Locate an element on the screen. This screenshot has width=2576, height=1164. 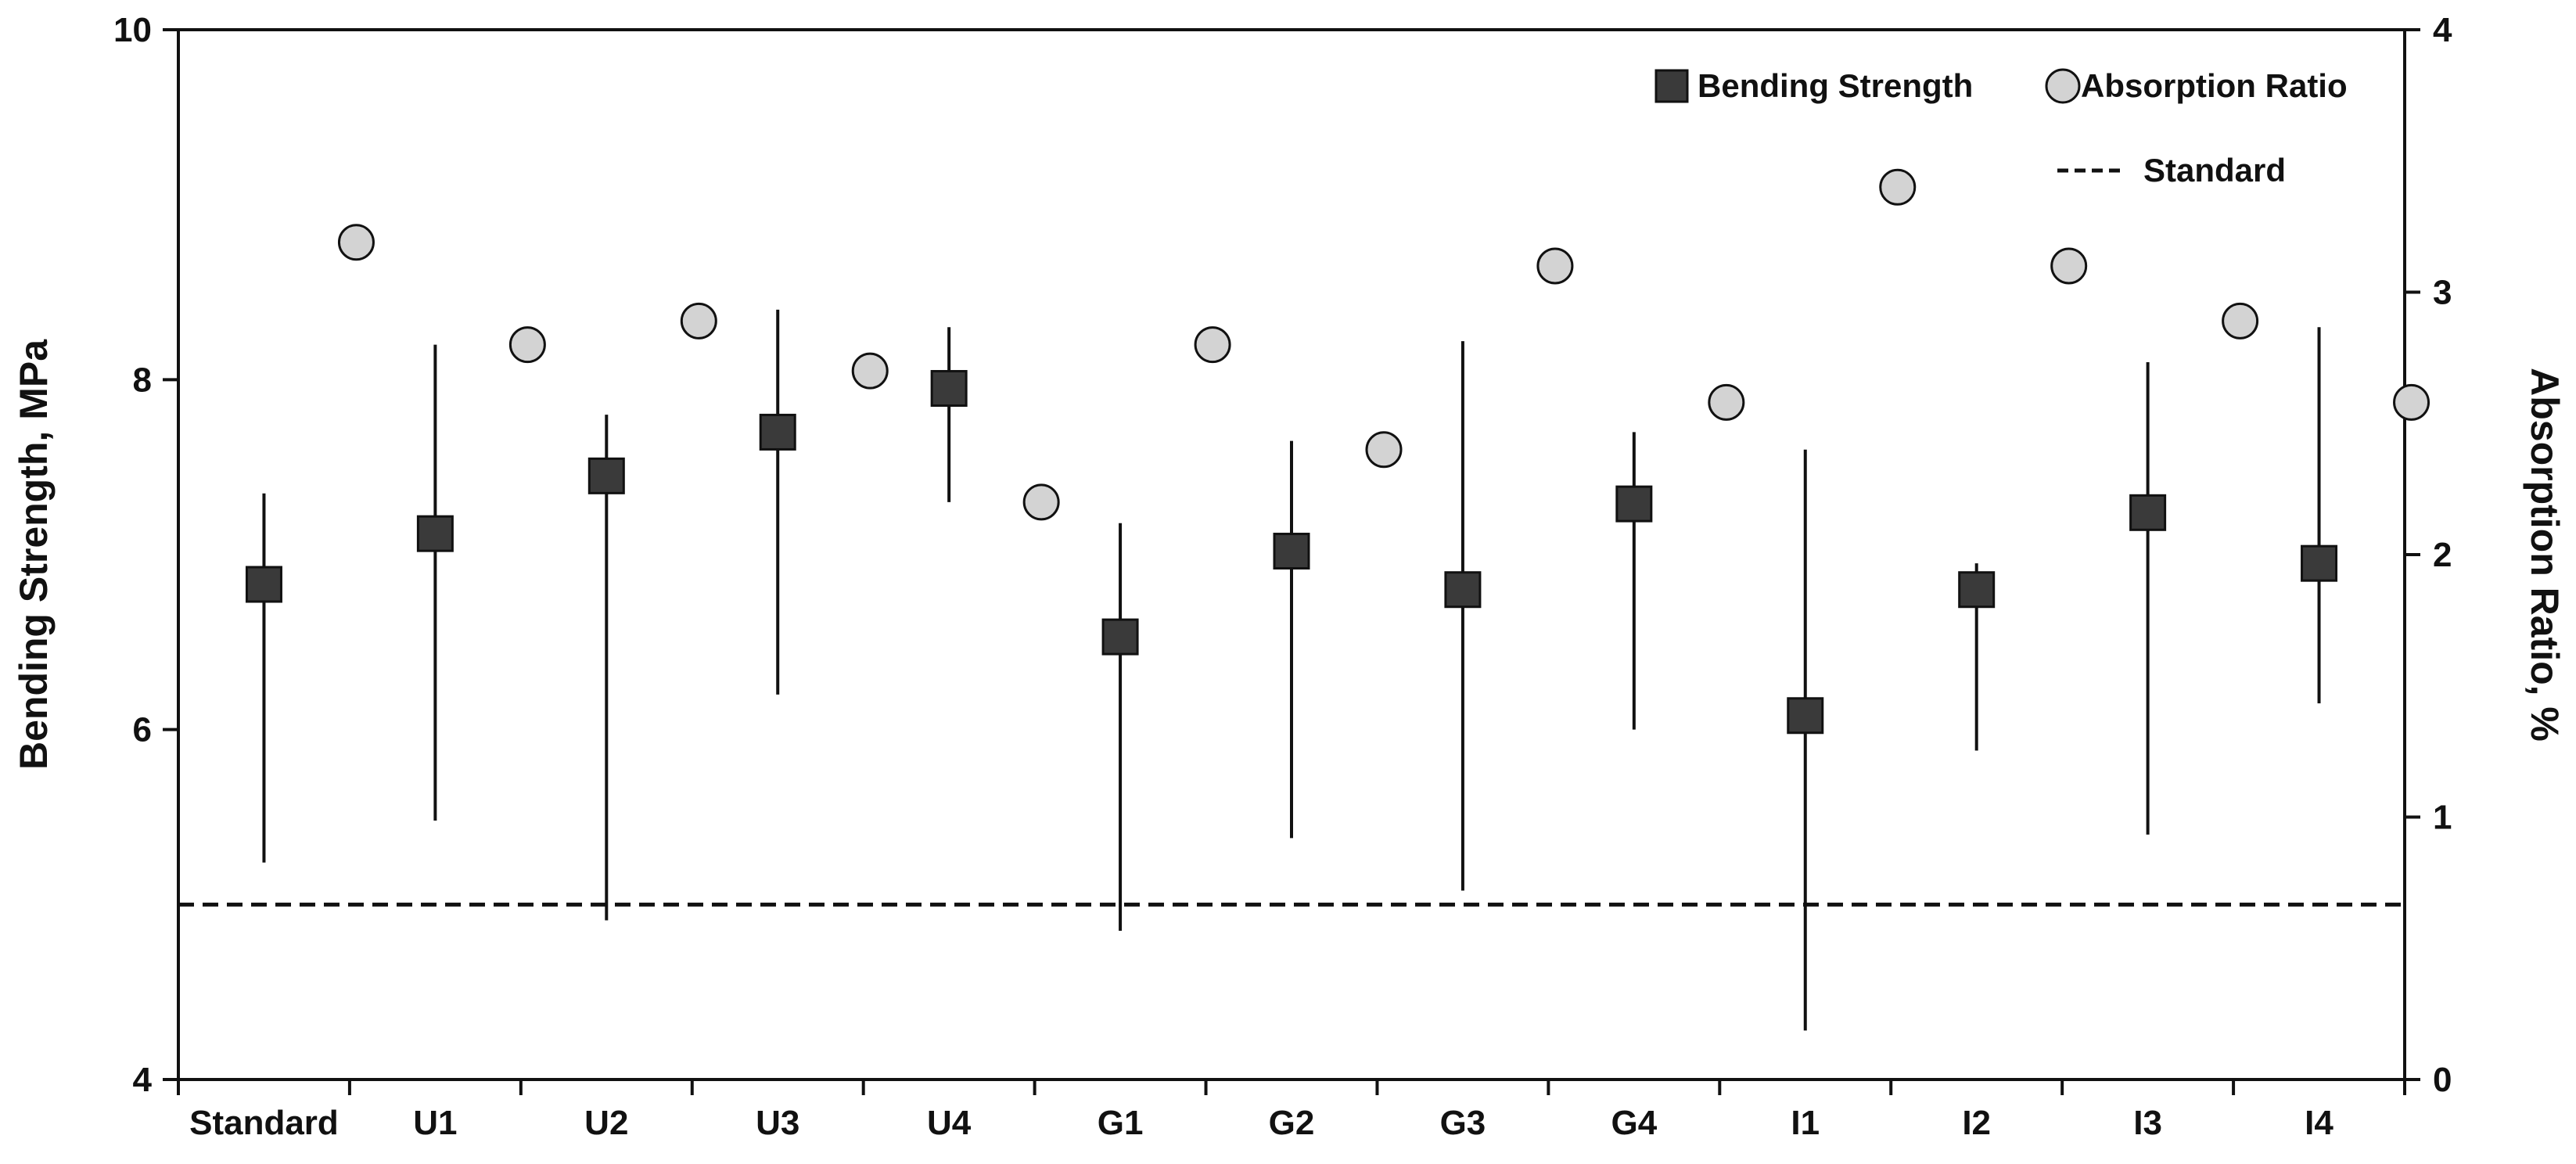
left-tick-label: 10 is located at coordinates (132, 30).